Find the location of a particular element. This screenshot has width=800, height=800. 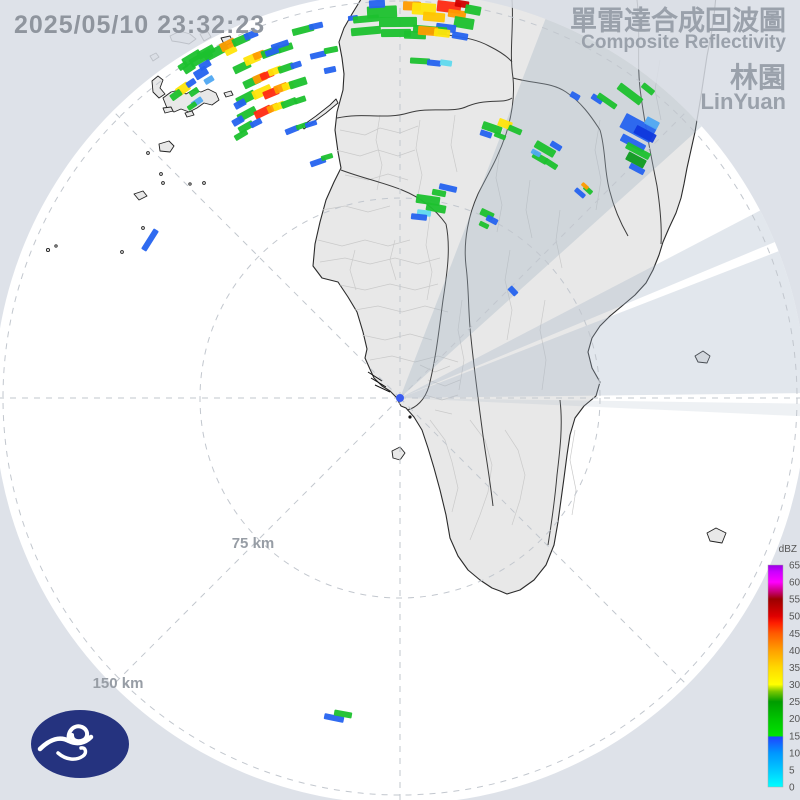

colorbar-tick-label: 65 is located at coordinates (794, 566).